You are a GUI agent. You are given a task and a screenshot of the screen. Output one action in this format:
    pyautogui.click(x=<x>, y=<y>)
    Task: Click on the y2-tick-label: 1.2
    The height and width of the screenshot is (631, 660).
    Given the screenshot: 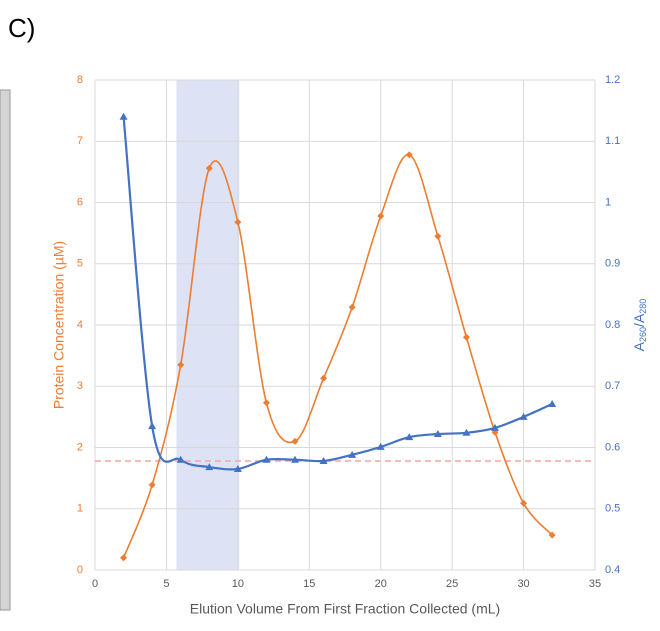 What is the action you would take?
    pyautogui.click(x=612, y=80)
    